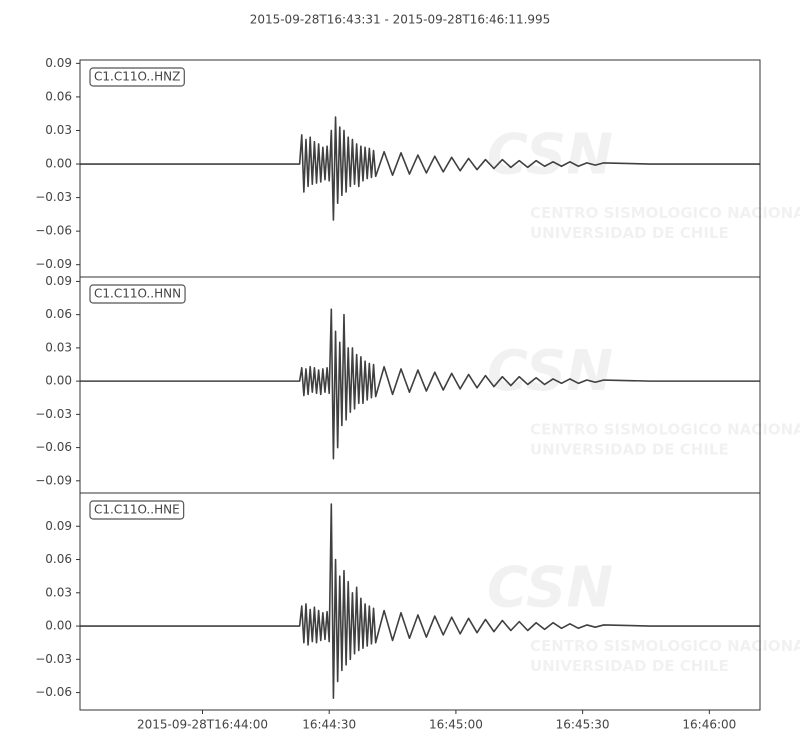 This screenshot has width=800, height=750. I want to click on legend: C1.C11O..HNZ, so click(137, 77).